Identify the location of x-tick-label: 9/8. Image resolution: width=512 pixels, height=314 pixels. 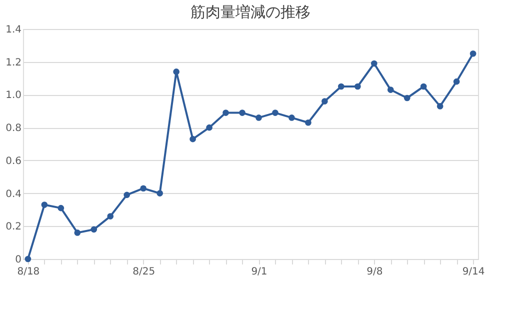
(374, 272).